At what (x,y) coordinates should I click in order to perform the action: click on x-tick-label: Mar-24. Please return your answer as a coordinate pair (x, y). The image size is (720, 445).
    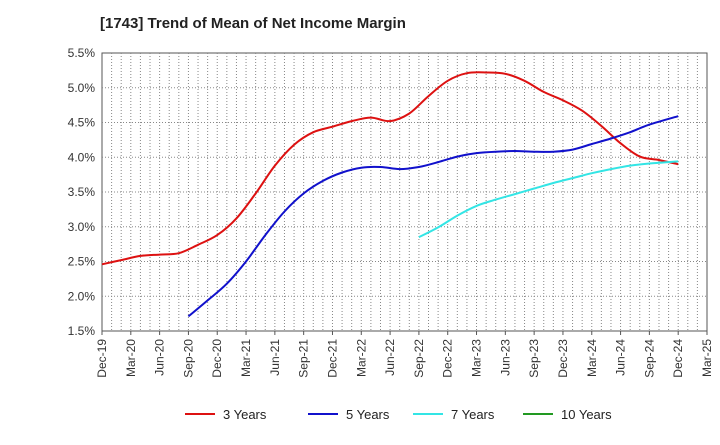
    Looking at the image, I should click on (592, 358).